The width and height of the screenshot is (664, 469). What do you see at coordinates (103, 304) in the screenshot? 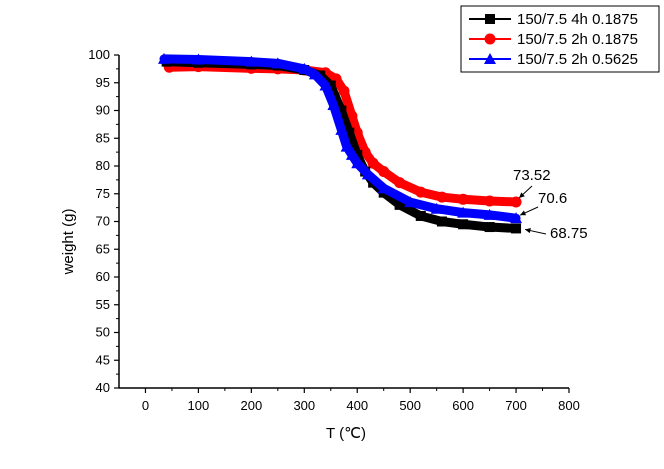
I see `y-tick-label: 55` at bounding box center [103, 304].